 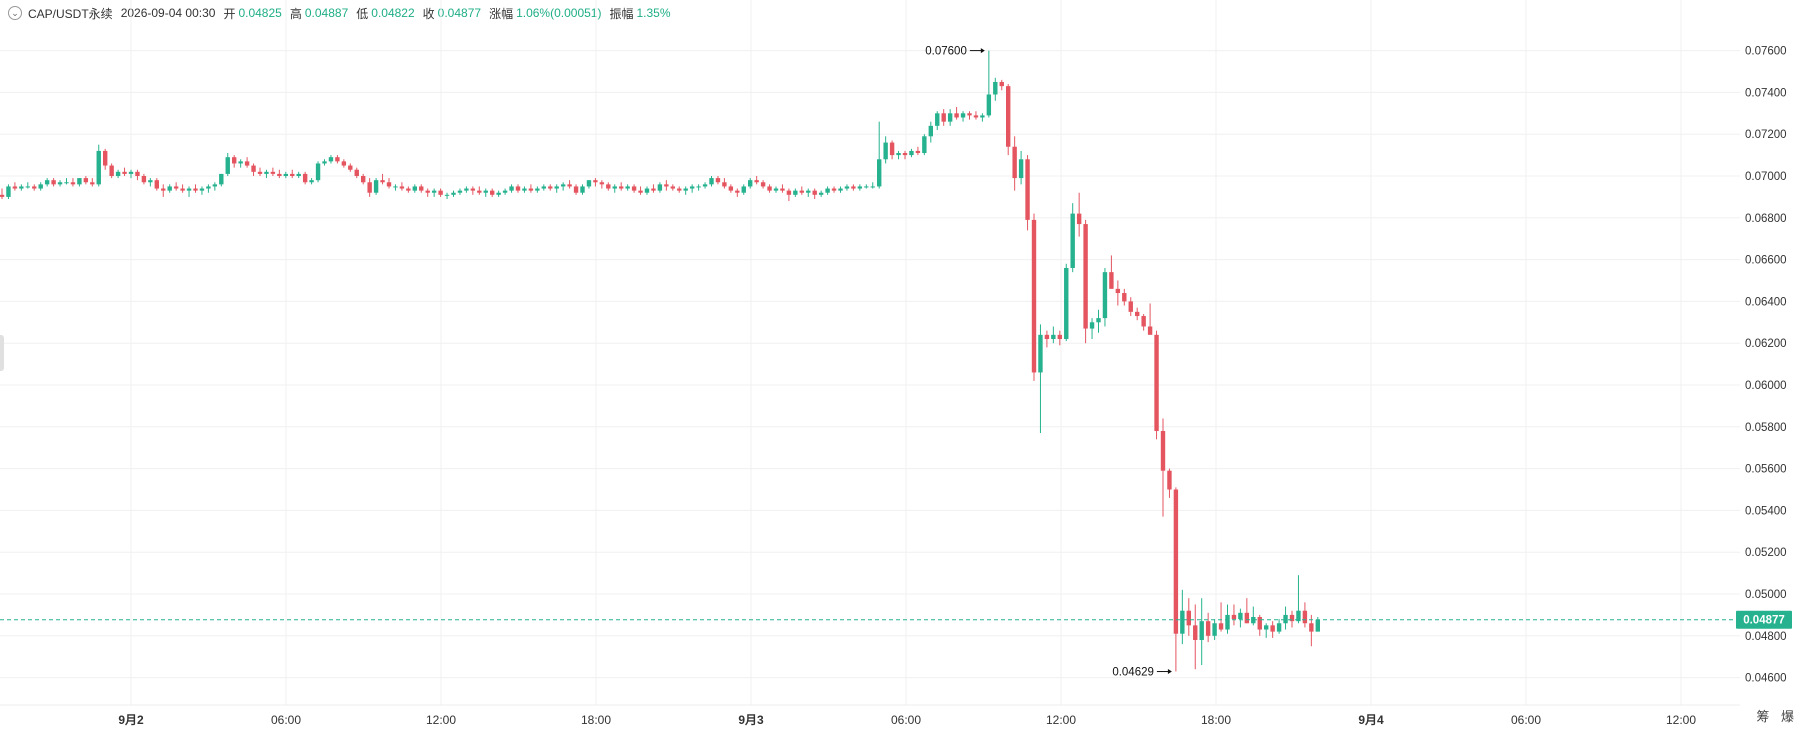 I want to click on chips-button: 筹, so click(x=1763, y=716).